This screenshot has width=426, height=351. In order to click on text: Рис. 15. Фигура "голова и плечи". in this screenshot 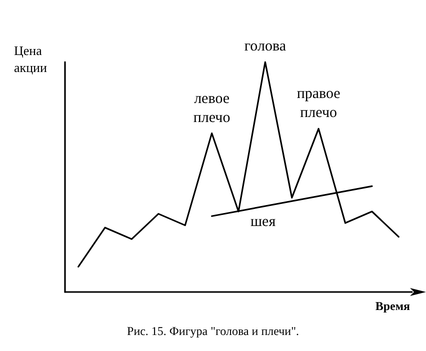, I will do `click(213, 331)`.